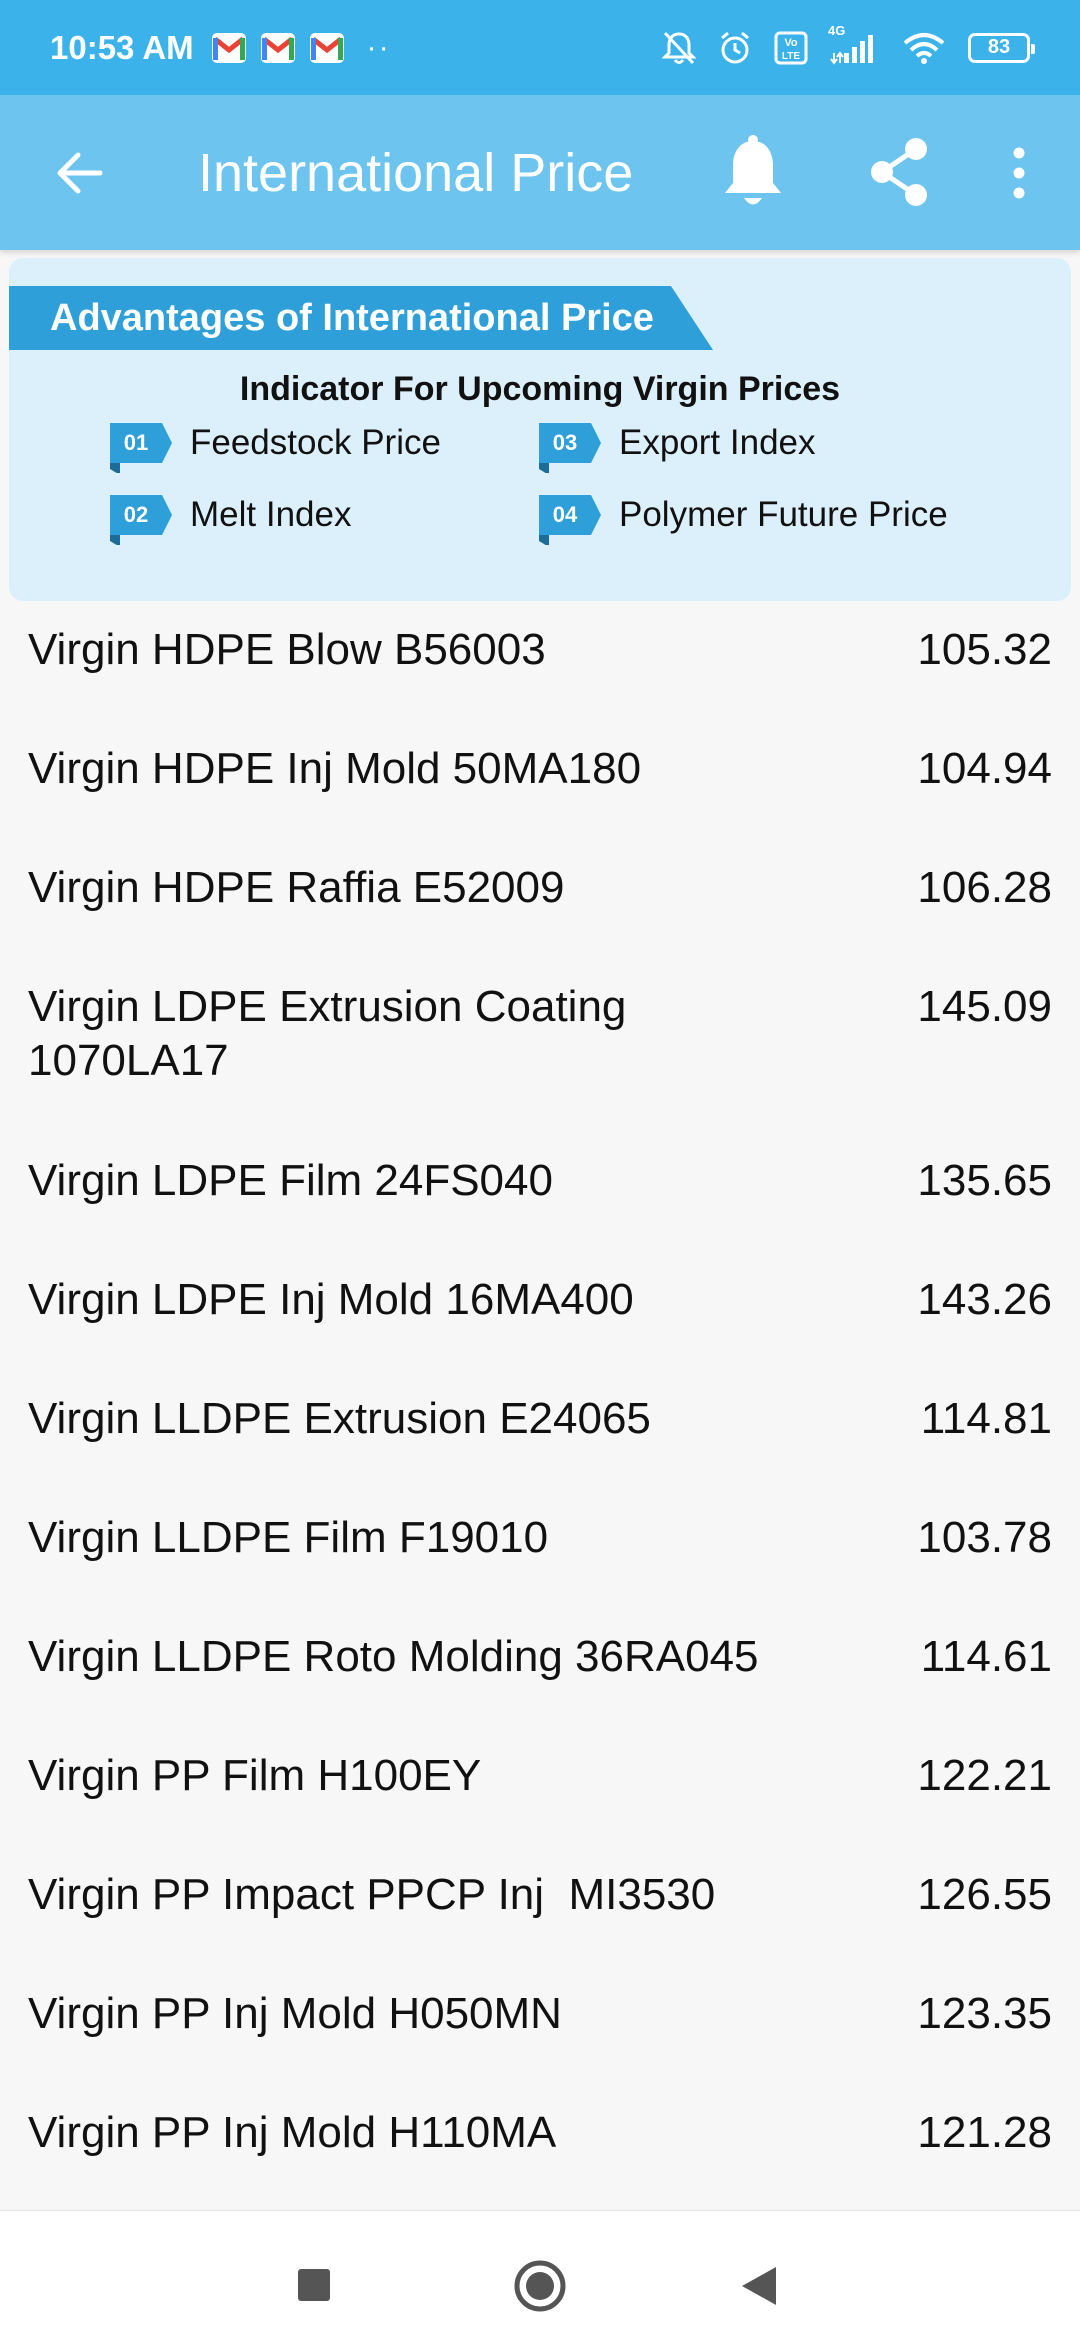 The width and height of the screenshot is (1080, 2340). I want to click on product-price: 104.94, so click(984, 768).